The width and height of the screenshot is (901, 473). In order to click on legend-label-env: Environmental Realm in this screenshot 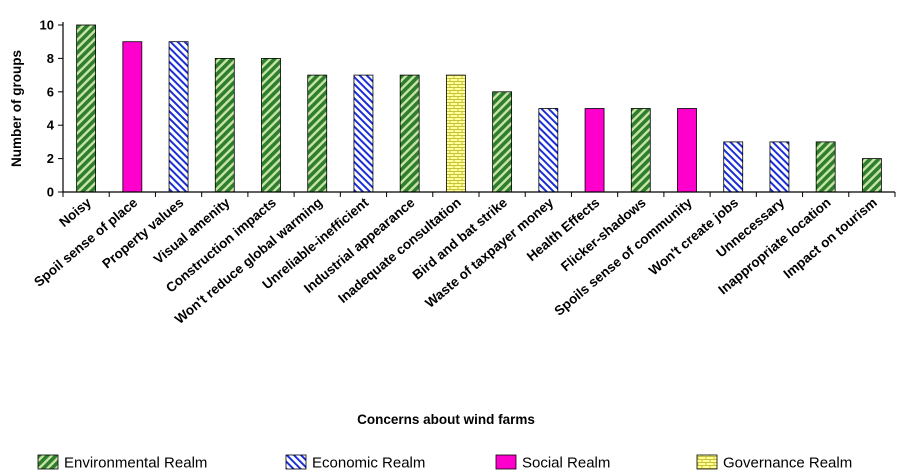, I will do `click(135, 463)`.